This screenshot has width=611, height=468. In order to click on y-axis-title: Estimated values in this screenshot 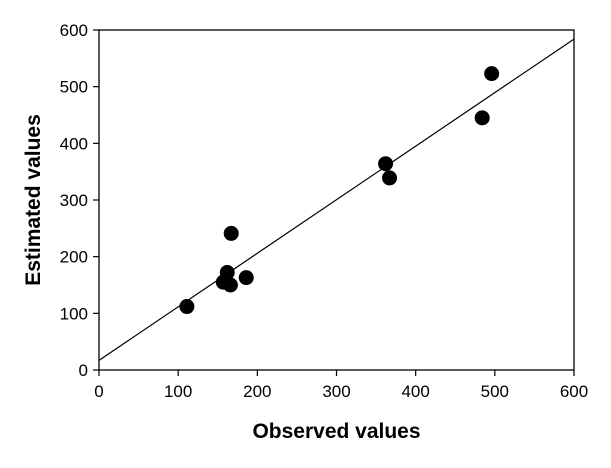, I will do `click(33, 200)`.